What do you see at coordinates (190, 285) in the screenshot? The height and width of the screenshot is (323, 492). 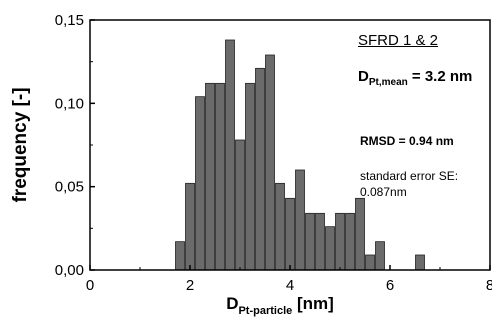 I see `x-tick-label-1: 2` at bounding box center [190, 285].